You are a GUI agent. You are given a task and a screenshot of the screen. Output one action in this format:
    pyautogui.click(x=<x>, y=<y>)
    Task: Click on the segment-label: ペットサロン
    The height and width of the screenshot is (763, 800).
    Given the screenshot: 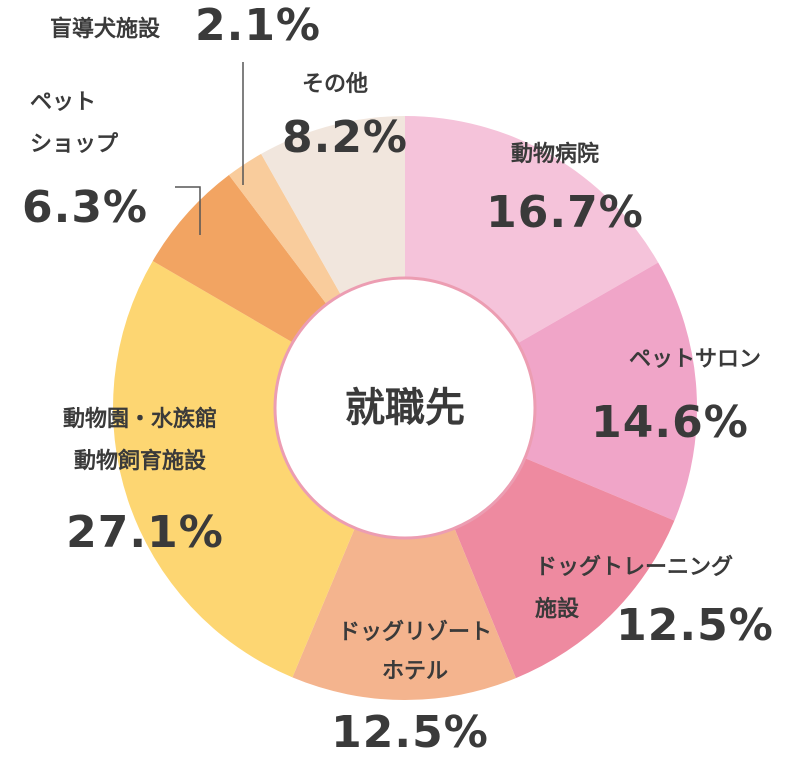 What is the action you would take?
    pyautogui.click(x=695, y=359)
    